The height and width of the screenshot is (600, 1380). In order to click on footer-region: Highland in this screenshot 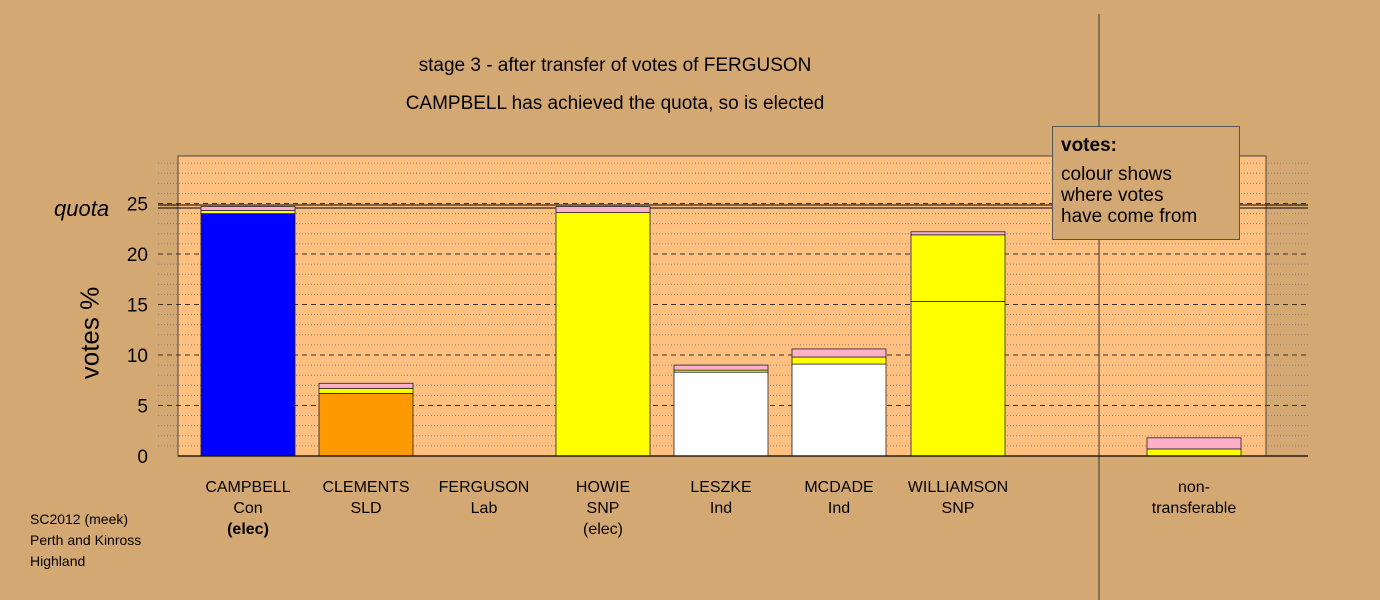, I will do `click(58, 561)`.